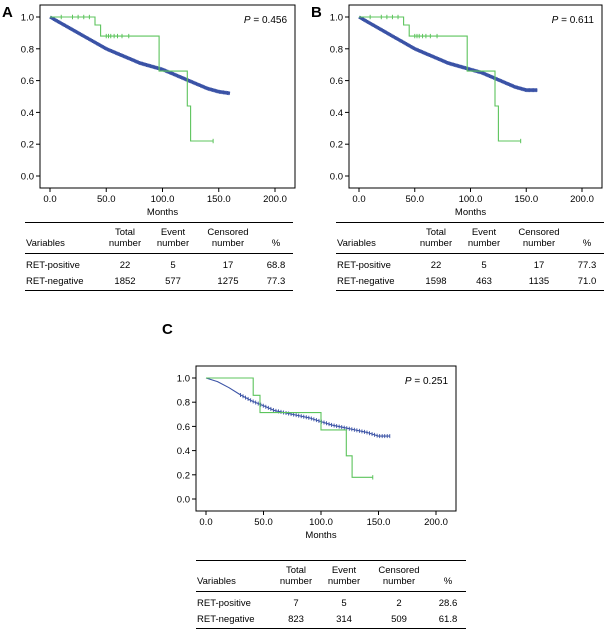 This screenshot has width=606, height=638. What do you see at coordinates (296, 603) in the screenshot?
I see `table-cell: 7` at bounding box center [296, 603].